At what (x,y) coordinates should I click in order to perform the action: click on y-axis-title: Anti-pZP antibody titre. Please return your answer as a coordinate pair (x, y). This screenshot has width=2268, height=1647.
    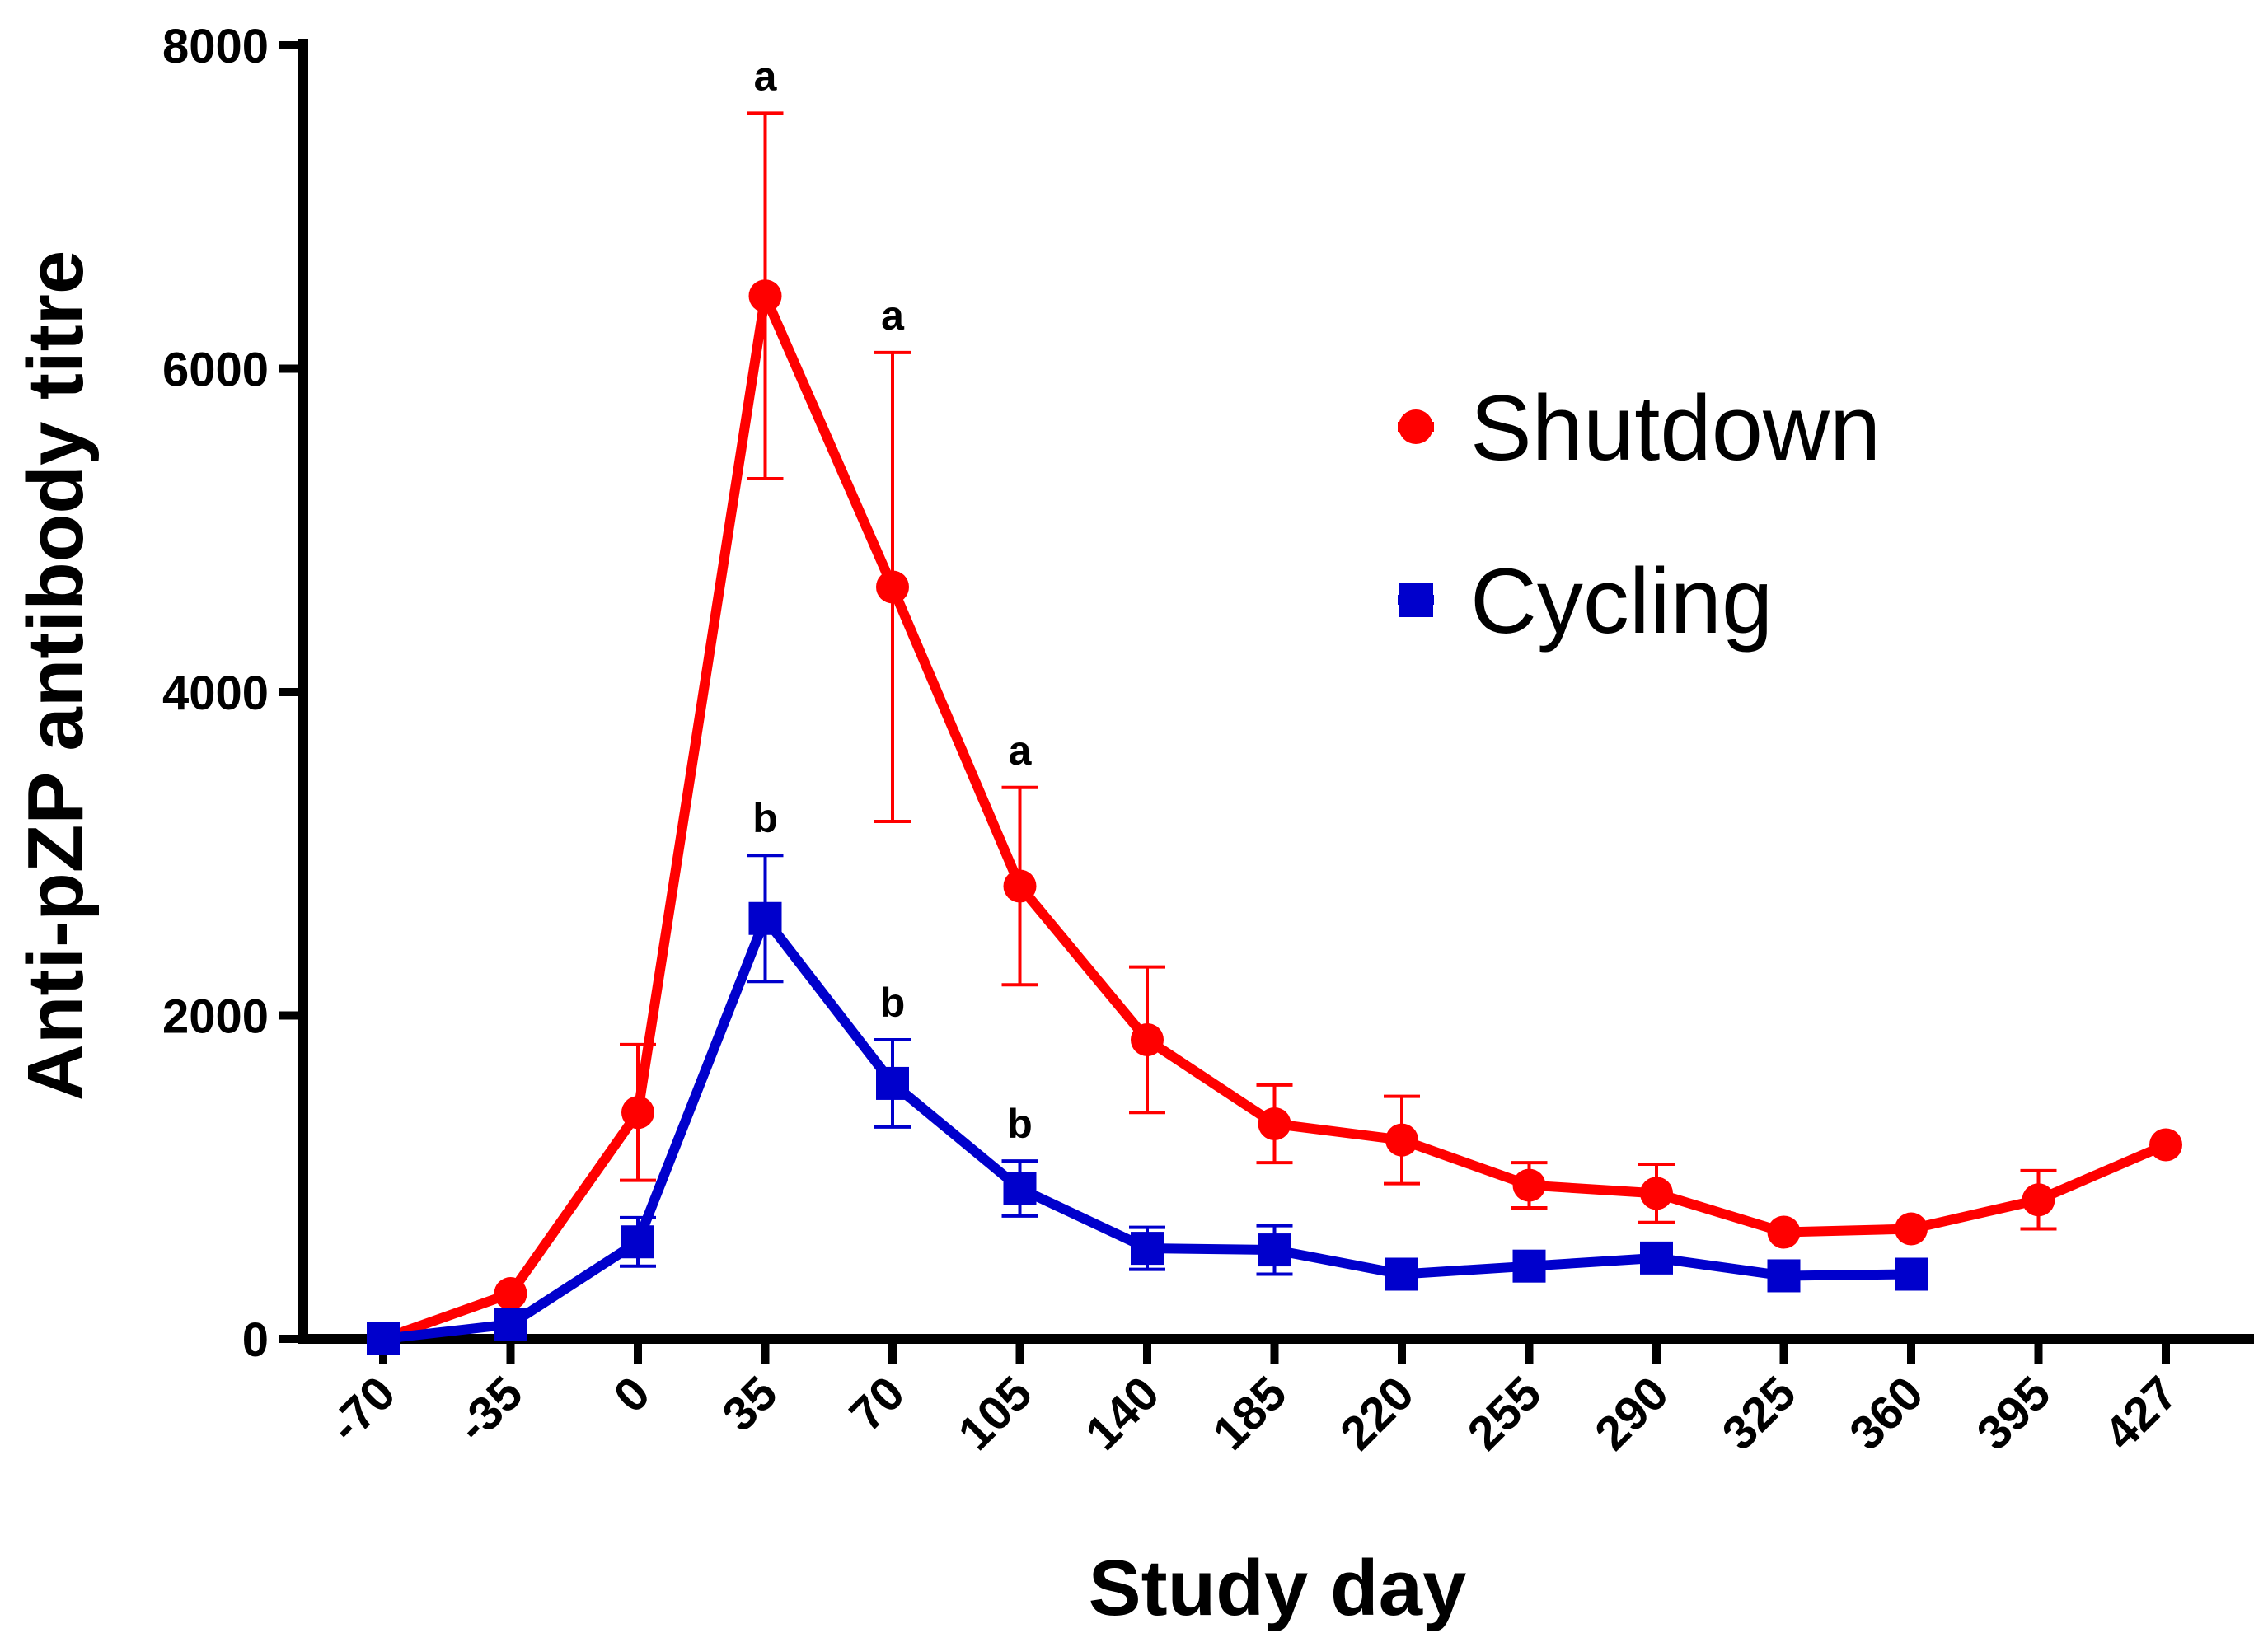
    Looking at the image, I should click on (56, 676).